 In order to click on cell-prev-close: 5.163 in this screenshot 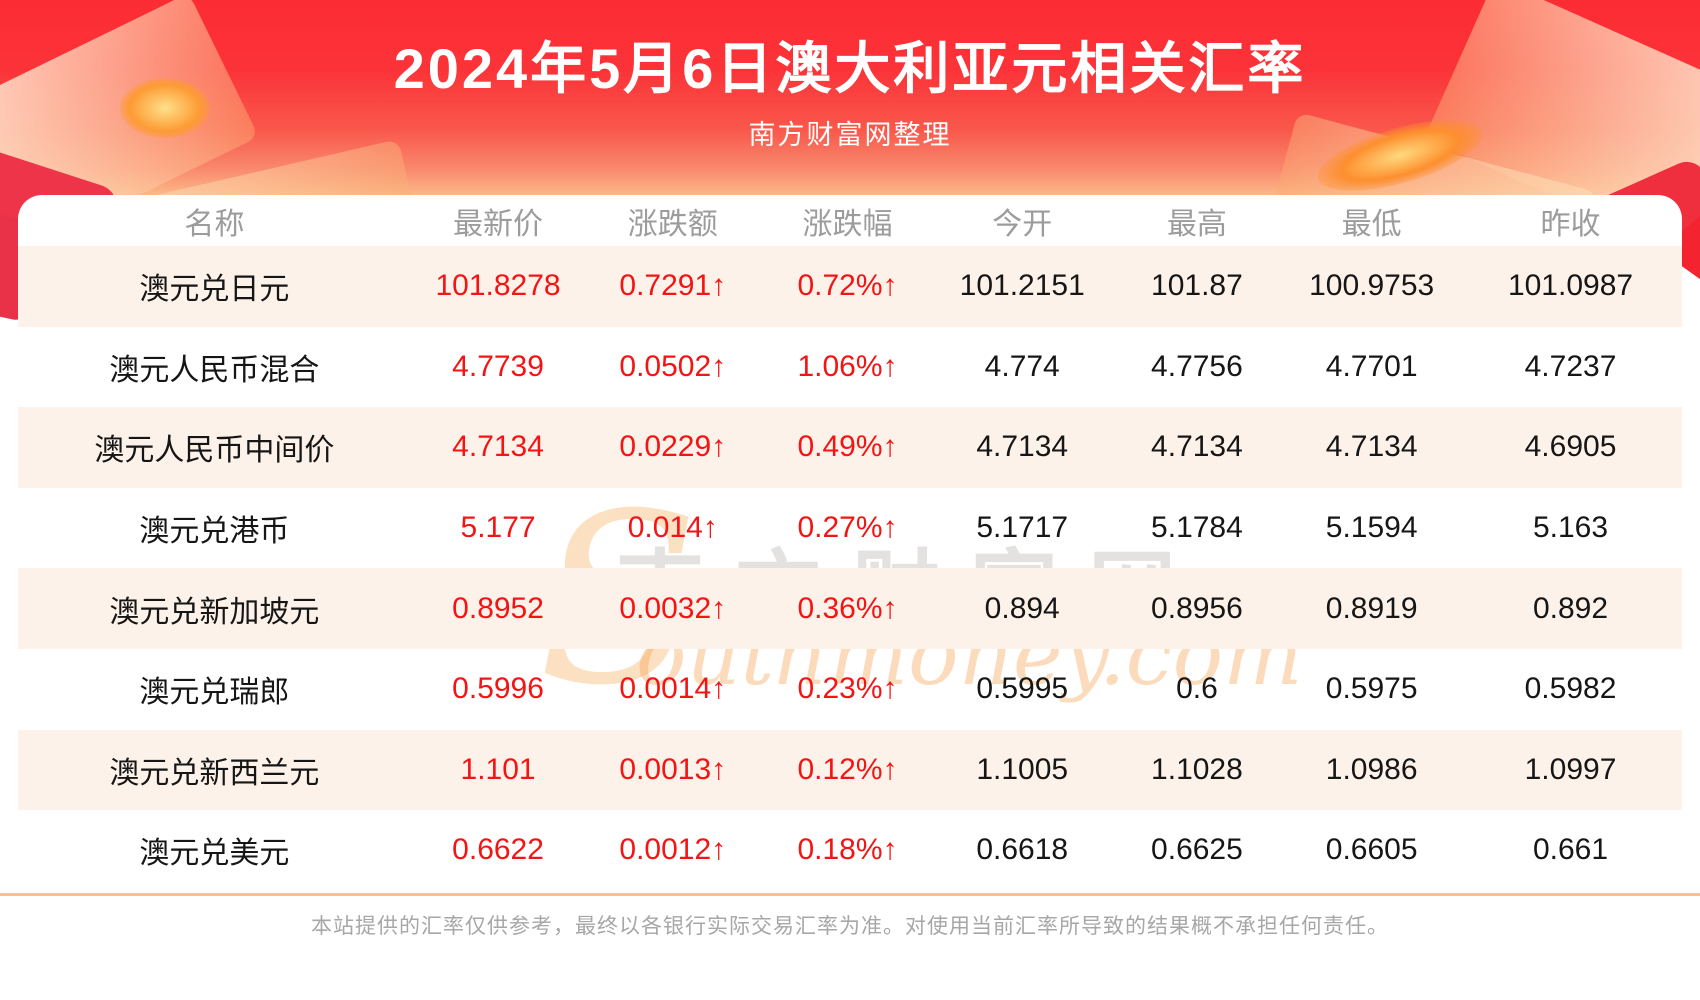, I will do `click(1570, 528)`.